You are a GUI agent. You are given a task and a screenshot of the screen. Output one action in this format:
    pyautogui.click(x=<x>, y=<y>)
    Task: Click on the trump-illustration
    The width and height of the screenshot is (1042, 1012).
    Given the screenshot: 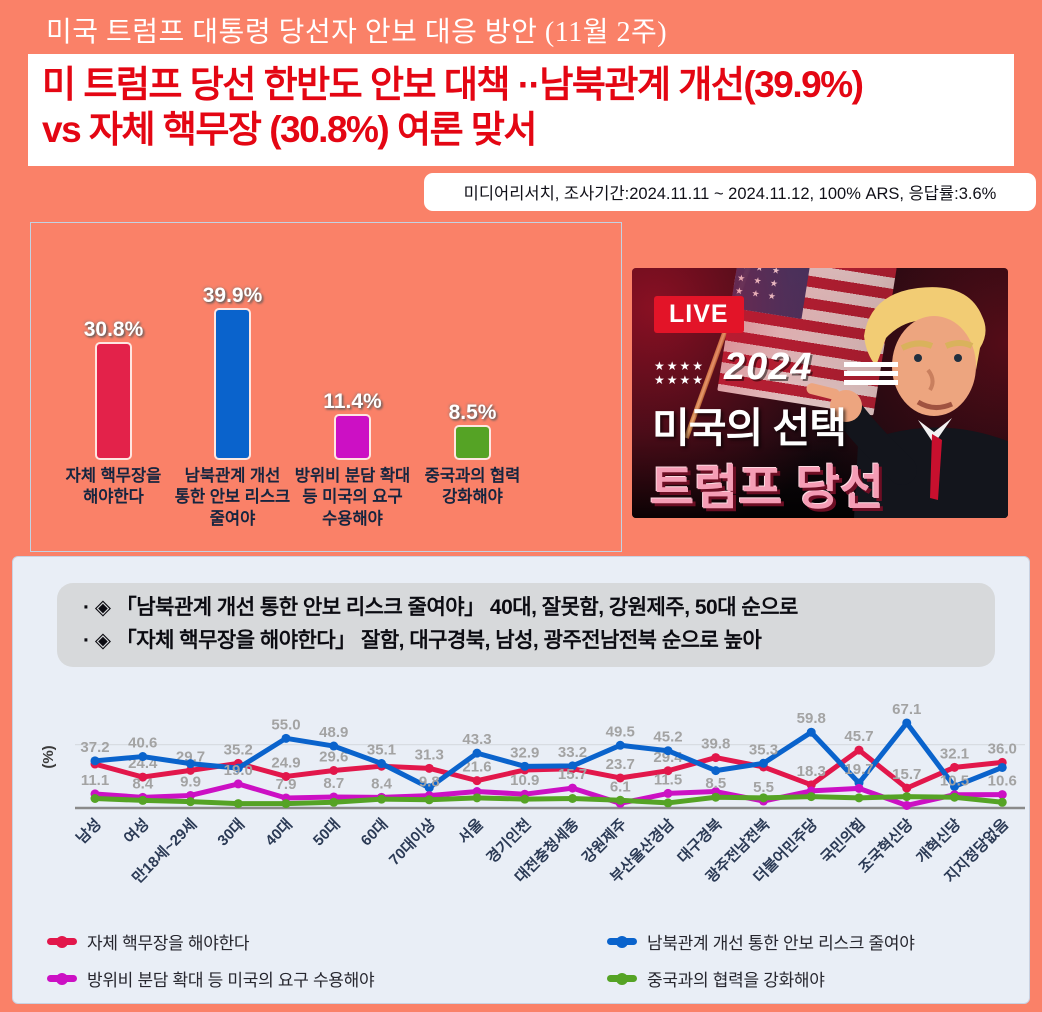 What is the action you would take?
    pyautogui.click(x=907, y=402)
    